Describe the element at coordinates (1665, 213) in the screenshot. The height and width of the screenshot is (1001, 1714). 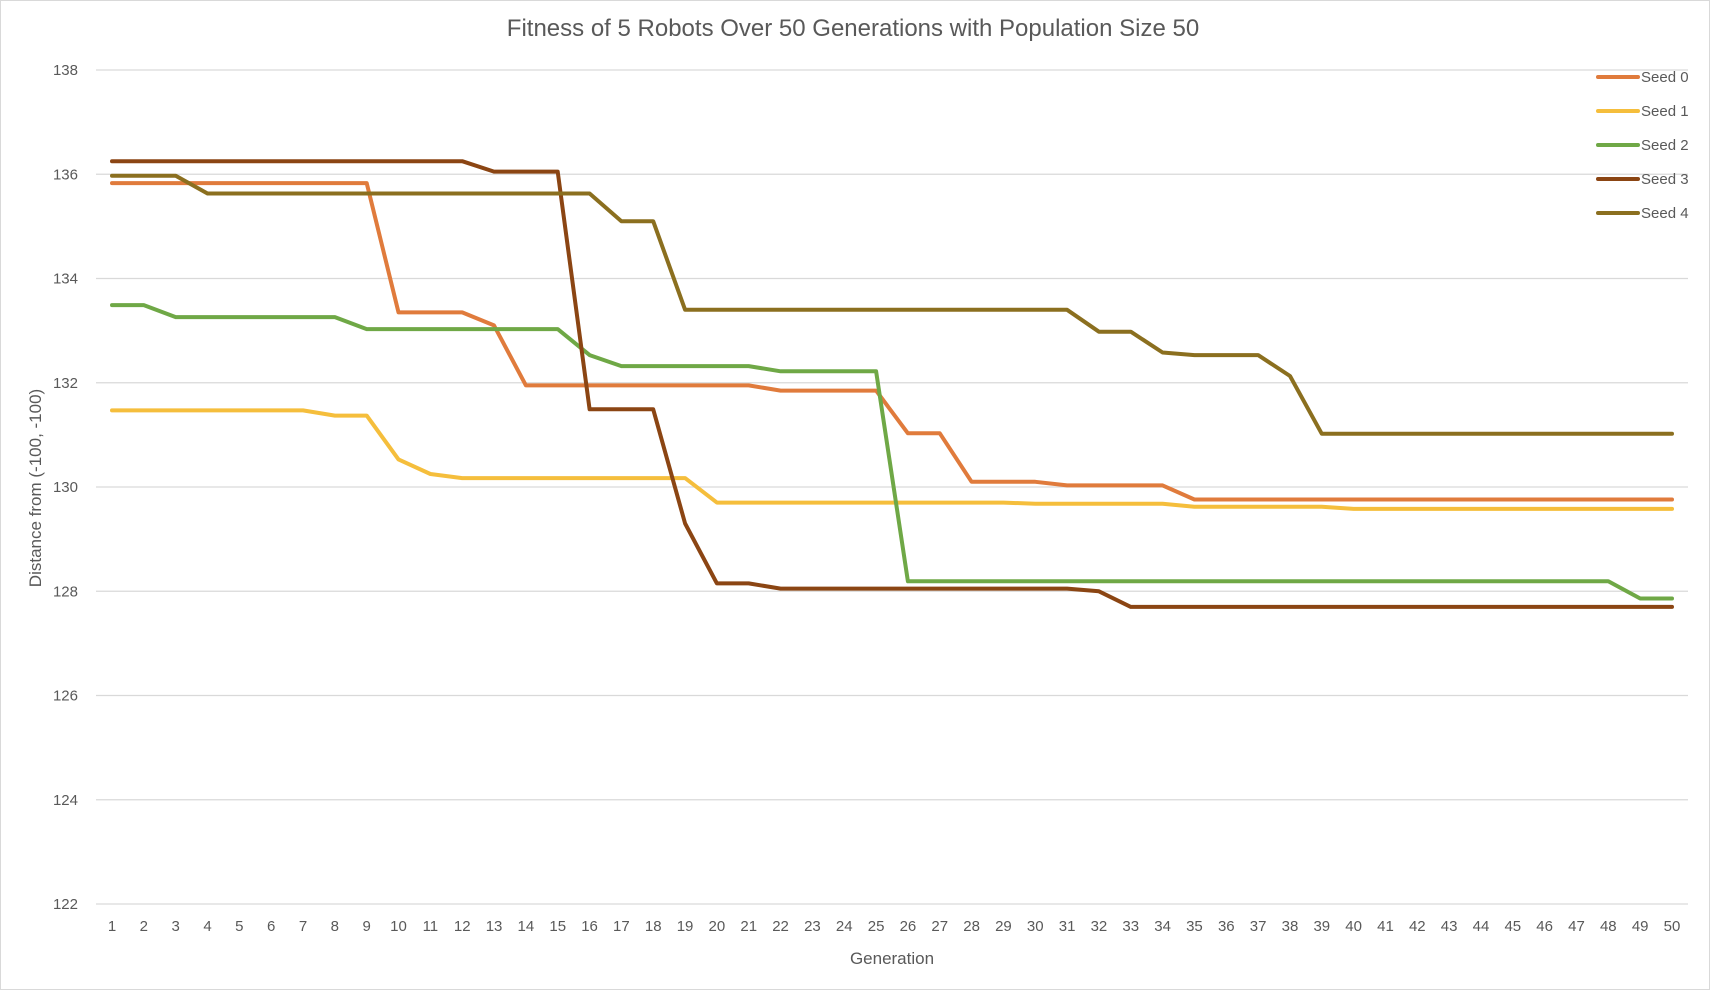
I see `legend-label: Seed 4` at that location.